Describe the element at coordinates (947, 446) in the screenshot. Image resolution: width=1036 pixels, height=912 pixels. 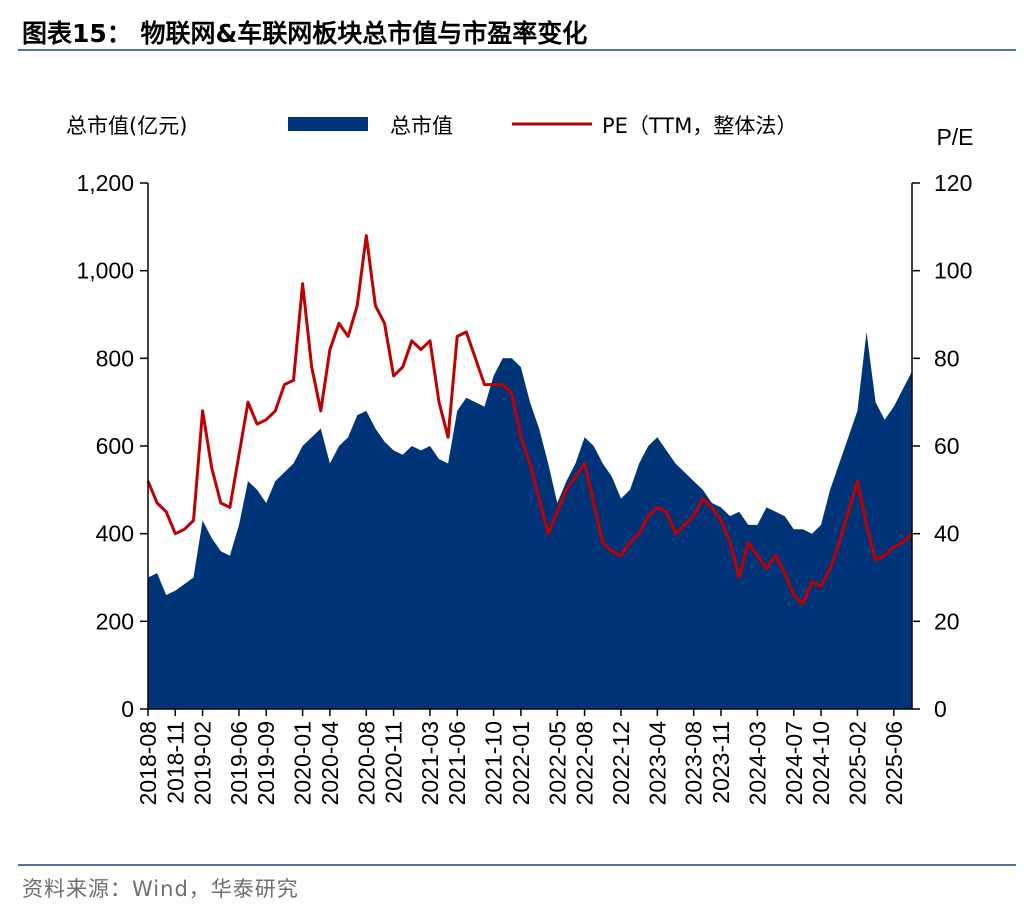
I see `right-tick-label: 60` at that location.